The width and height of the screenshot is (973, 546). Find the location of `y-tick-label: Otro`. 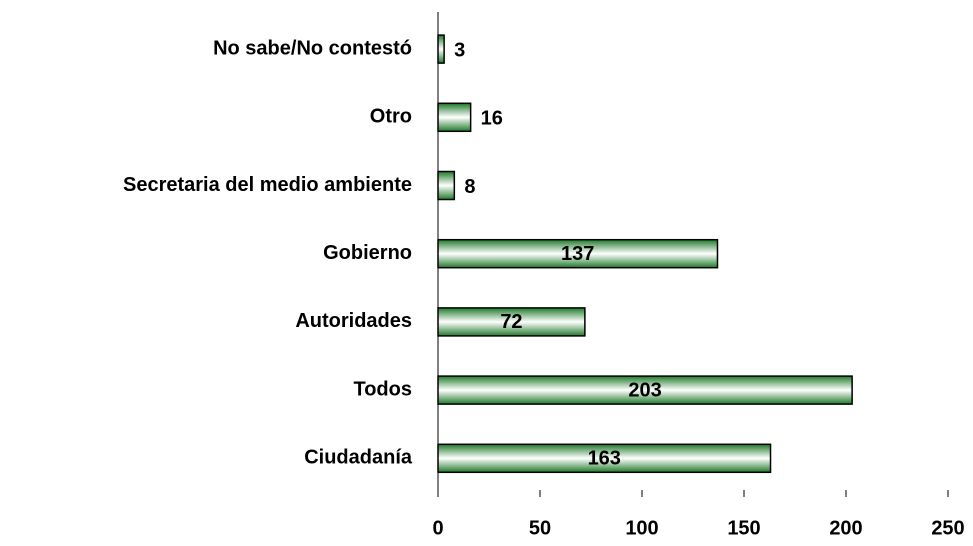

y-tick-label: Otro is located at coordinates (391, 117).